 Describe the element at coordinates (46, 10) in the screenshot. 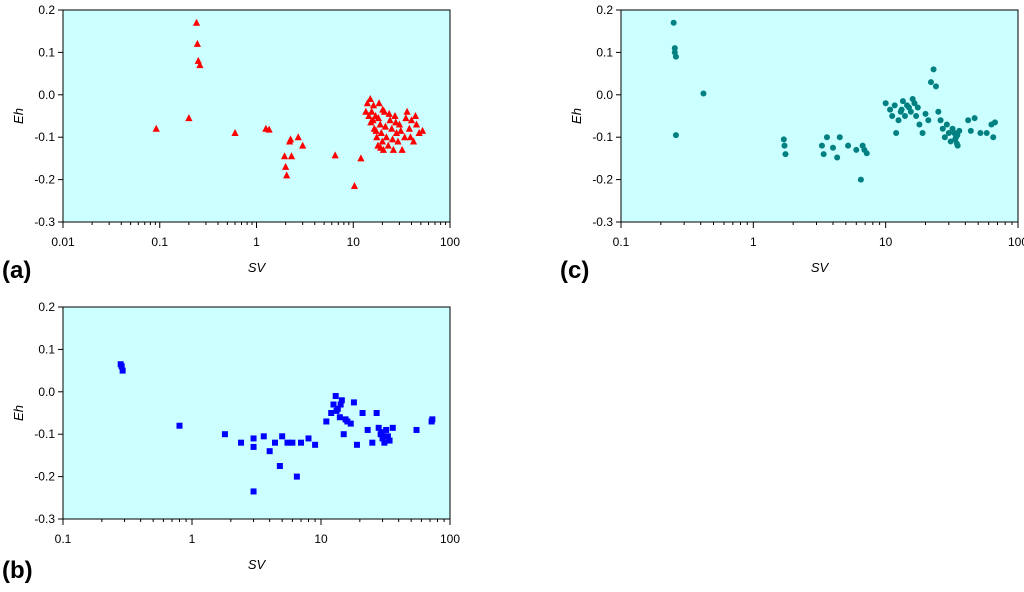

I see `y-tick-label: 0.2` at that location.